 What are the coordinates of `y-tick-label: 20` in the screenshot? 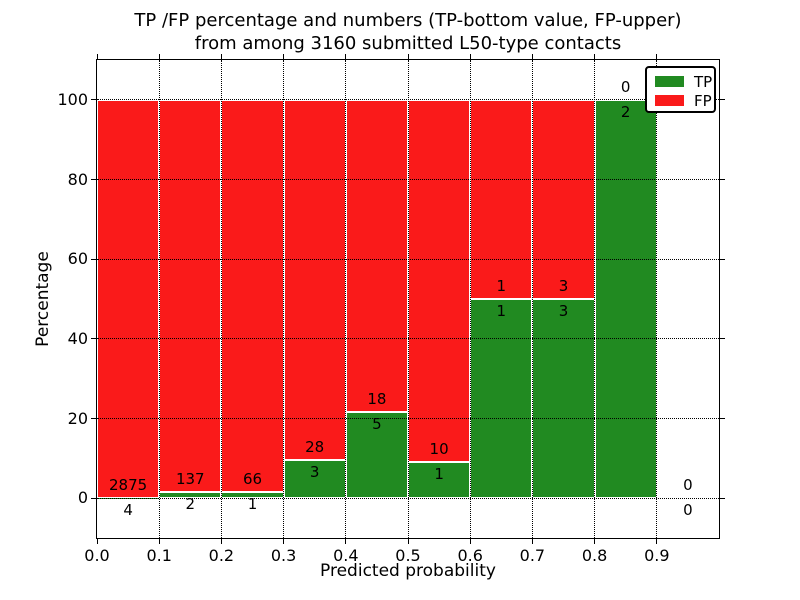 It's located at (77, 418).